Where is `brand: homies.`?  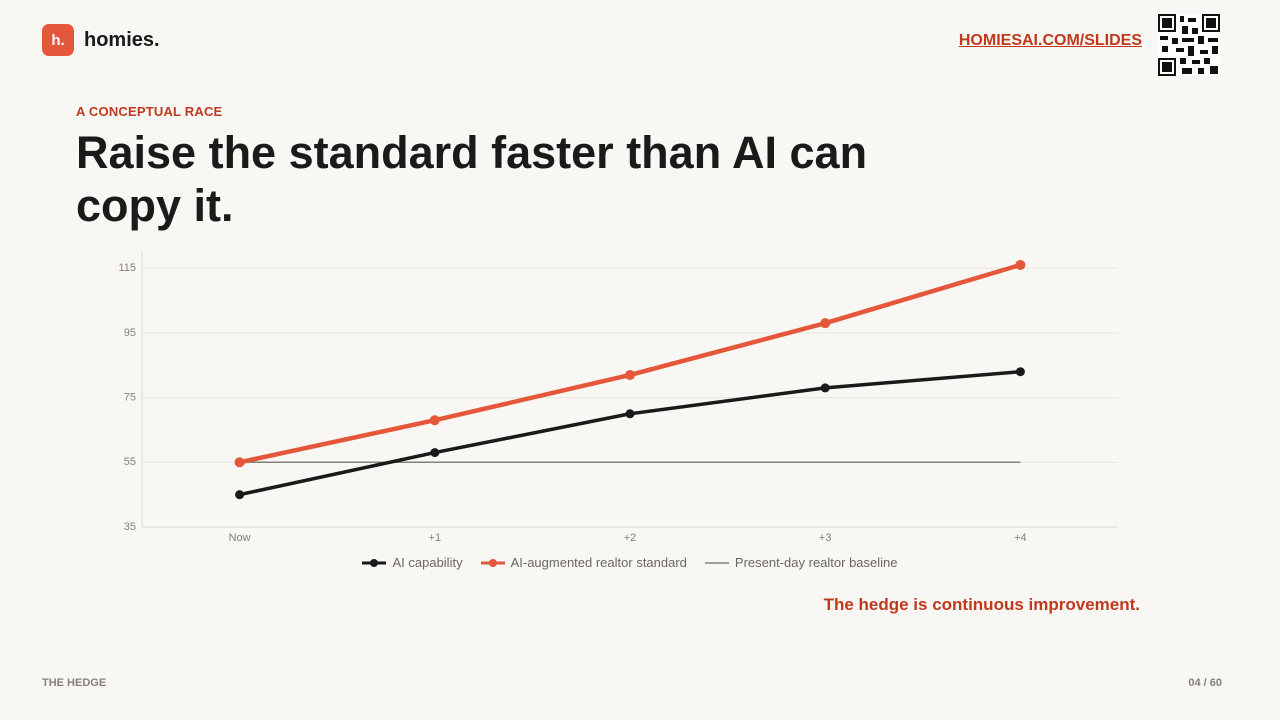 brand: homies. is located at coordinates (122, 40).